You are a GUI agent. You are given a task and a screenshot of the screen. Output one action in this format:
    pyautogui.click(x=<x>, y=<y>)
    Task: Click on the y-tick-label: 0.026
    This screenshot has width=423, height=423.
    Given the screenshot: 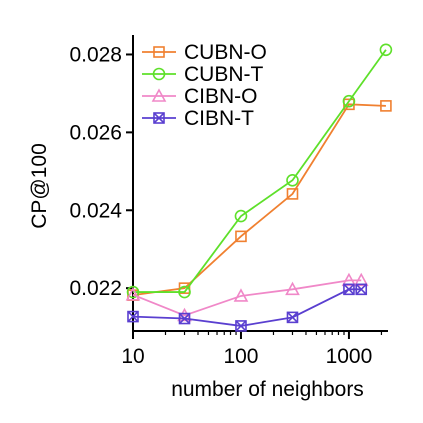 What is the action you would take?
    pyautogui.click(x=95, y=132)
    